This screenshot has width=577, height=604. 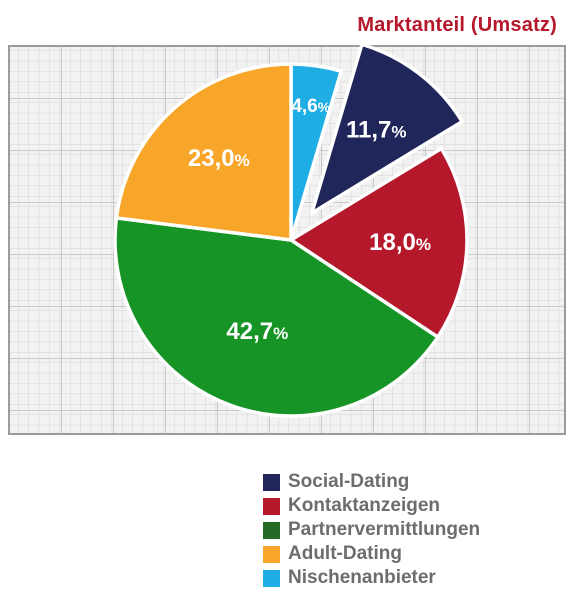 What do you see at coordinates (349, 481) in the screenshot?
I see `legend-label: Social-Dating` at bounding box center [349, 481].